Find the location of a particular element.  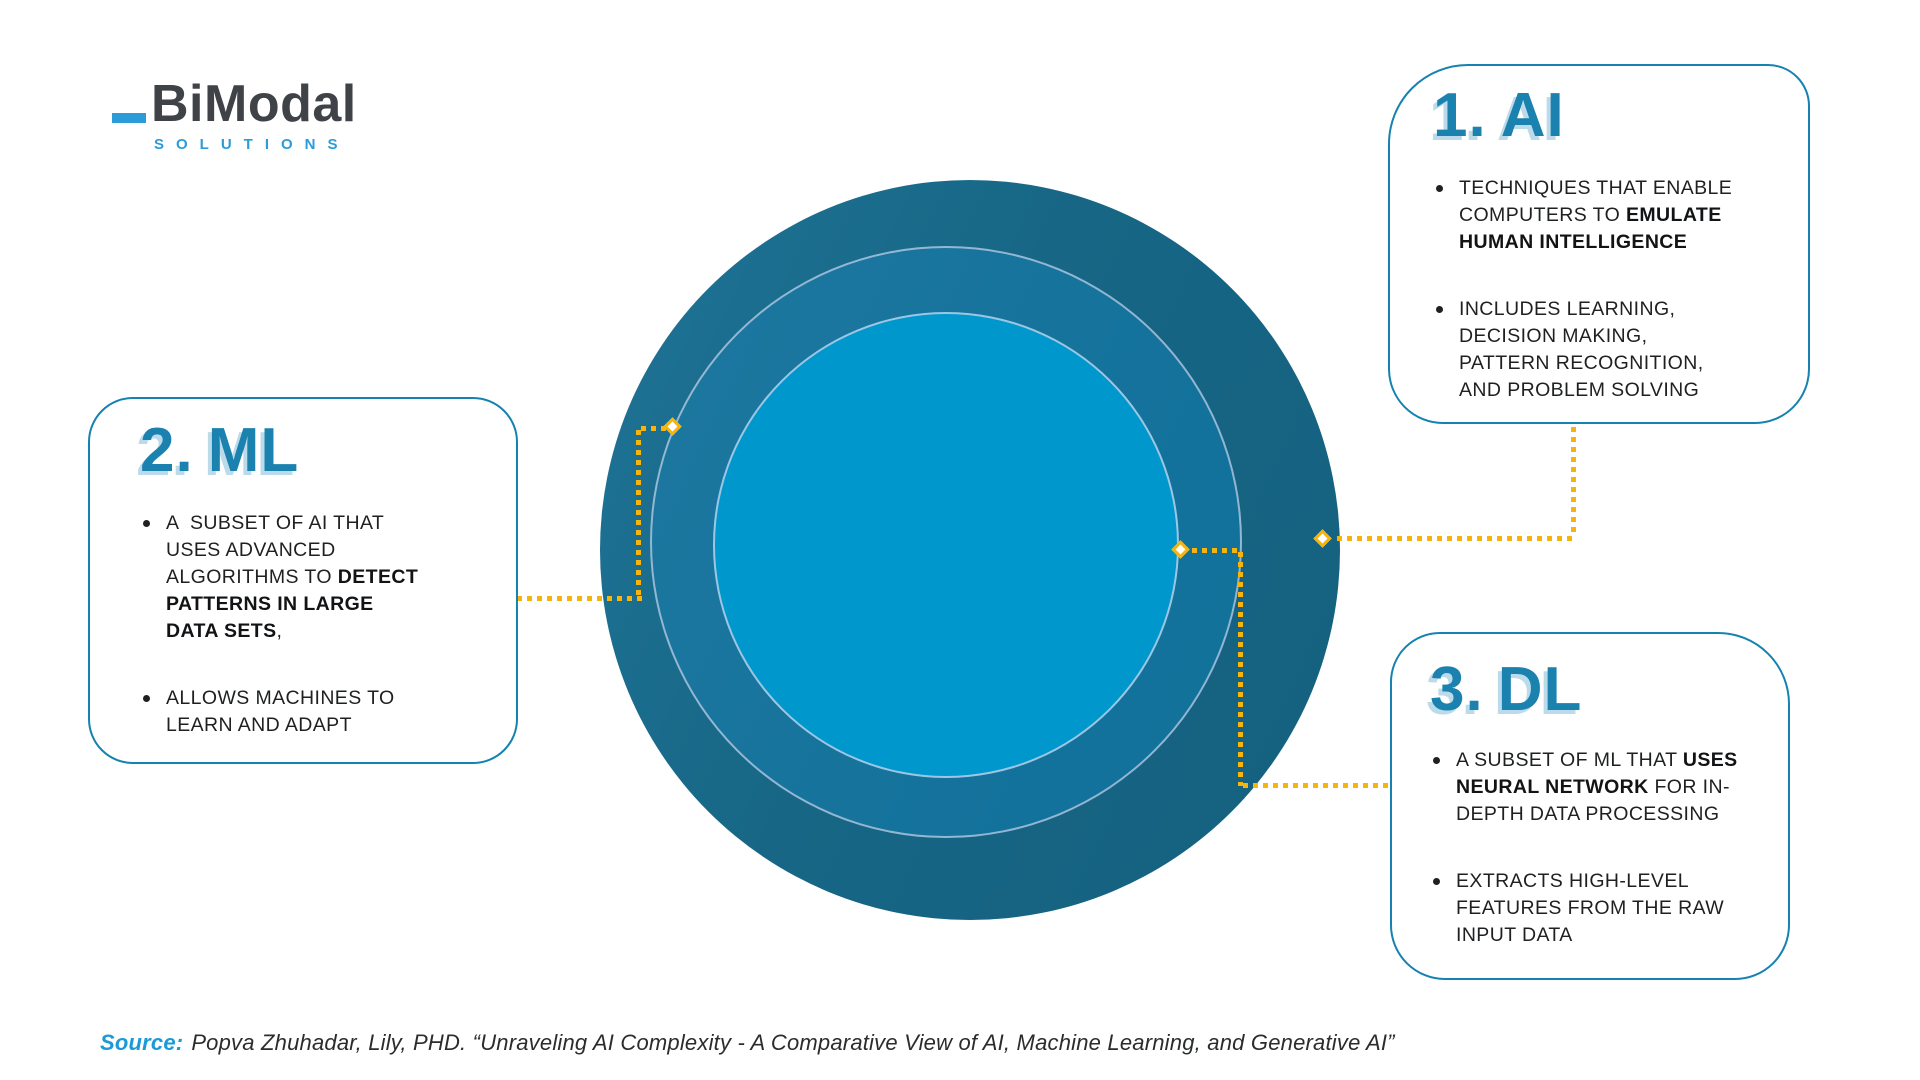

ml-connector-stub-line is located at coordinates (654, 428).